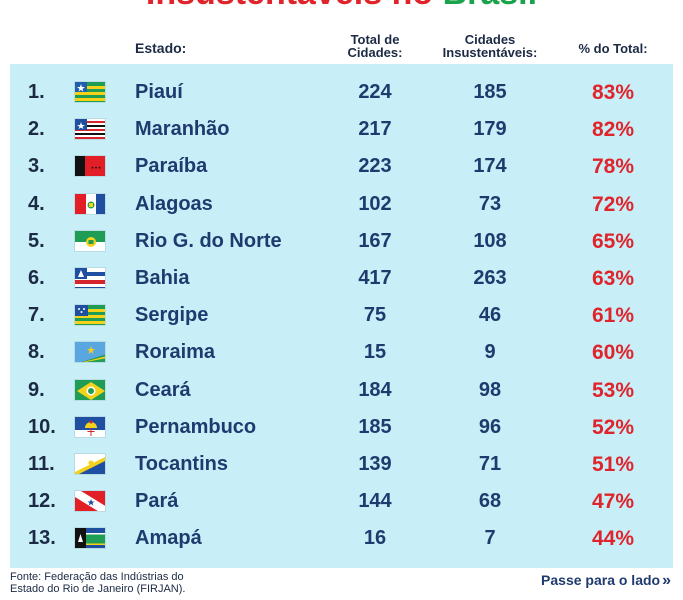  Describe the element at coordinates (90, 92) in the screenshot. I see `piaui-flag-icon` at that location.